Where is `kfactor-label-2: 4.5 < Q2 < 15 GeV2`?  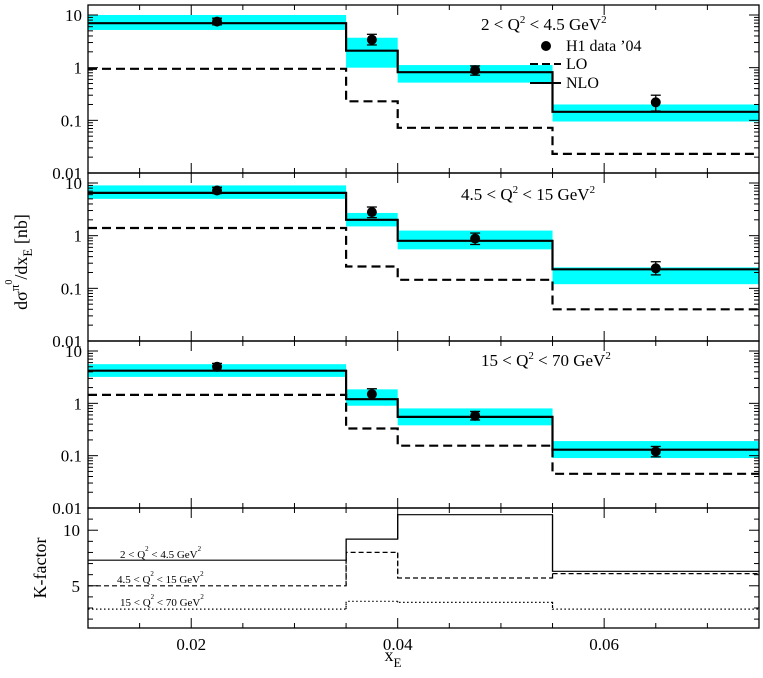 kfactor-label-2: 4.5 < Q2 < 15 GeV2 is located at coordinates (160, 578).